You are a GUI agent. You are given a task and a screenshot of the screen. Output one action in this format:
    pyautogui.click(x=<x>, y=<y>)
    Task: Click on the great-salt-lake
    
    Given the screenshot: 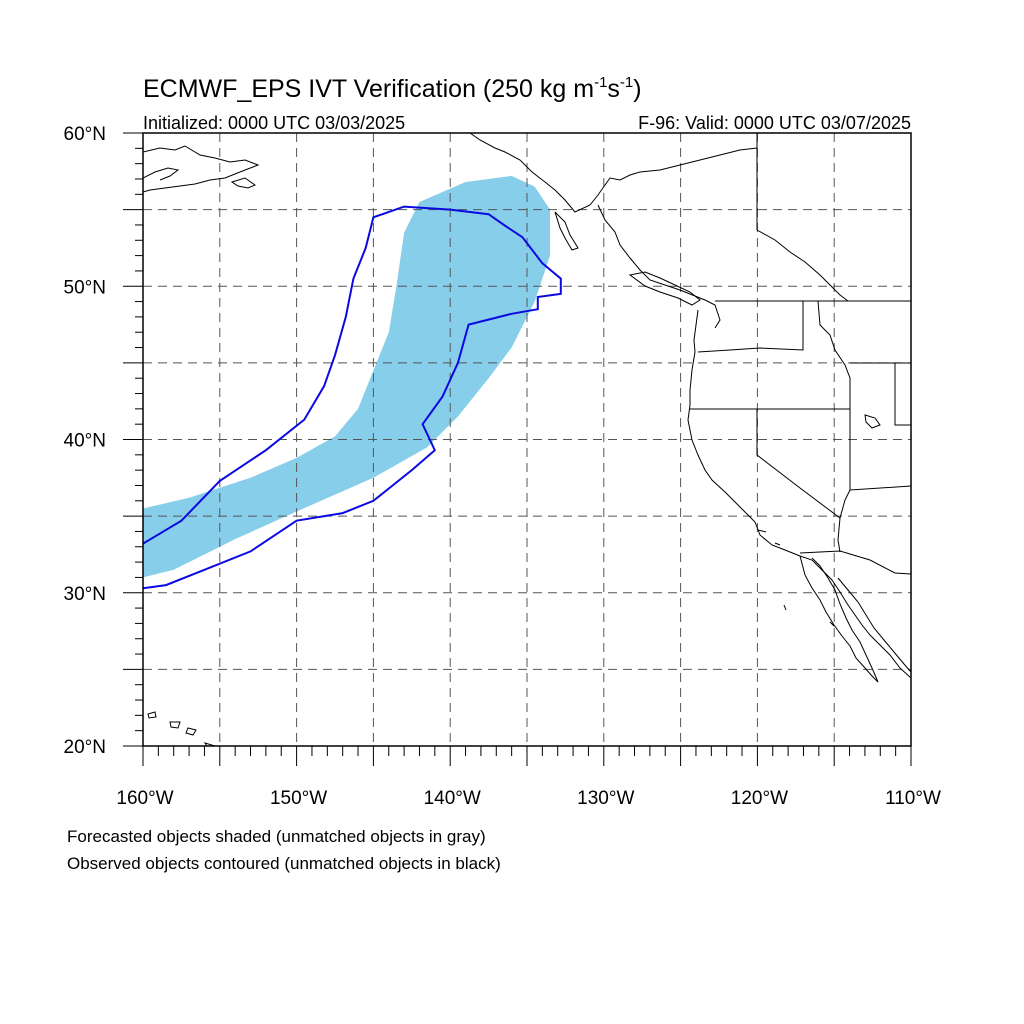 What is the action you would take?
    pyautogui.click(x=872, y=421)
    